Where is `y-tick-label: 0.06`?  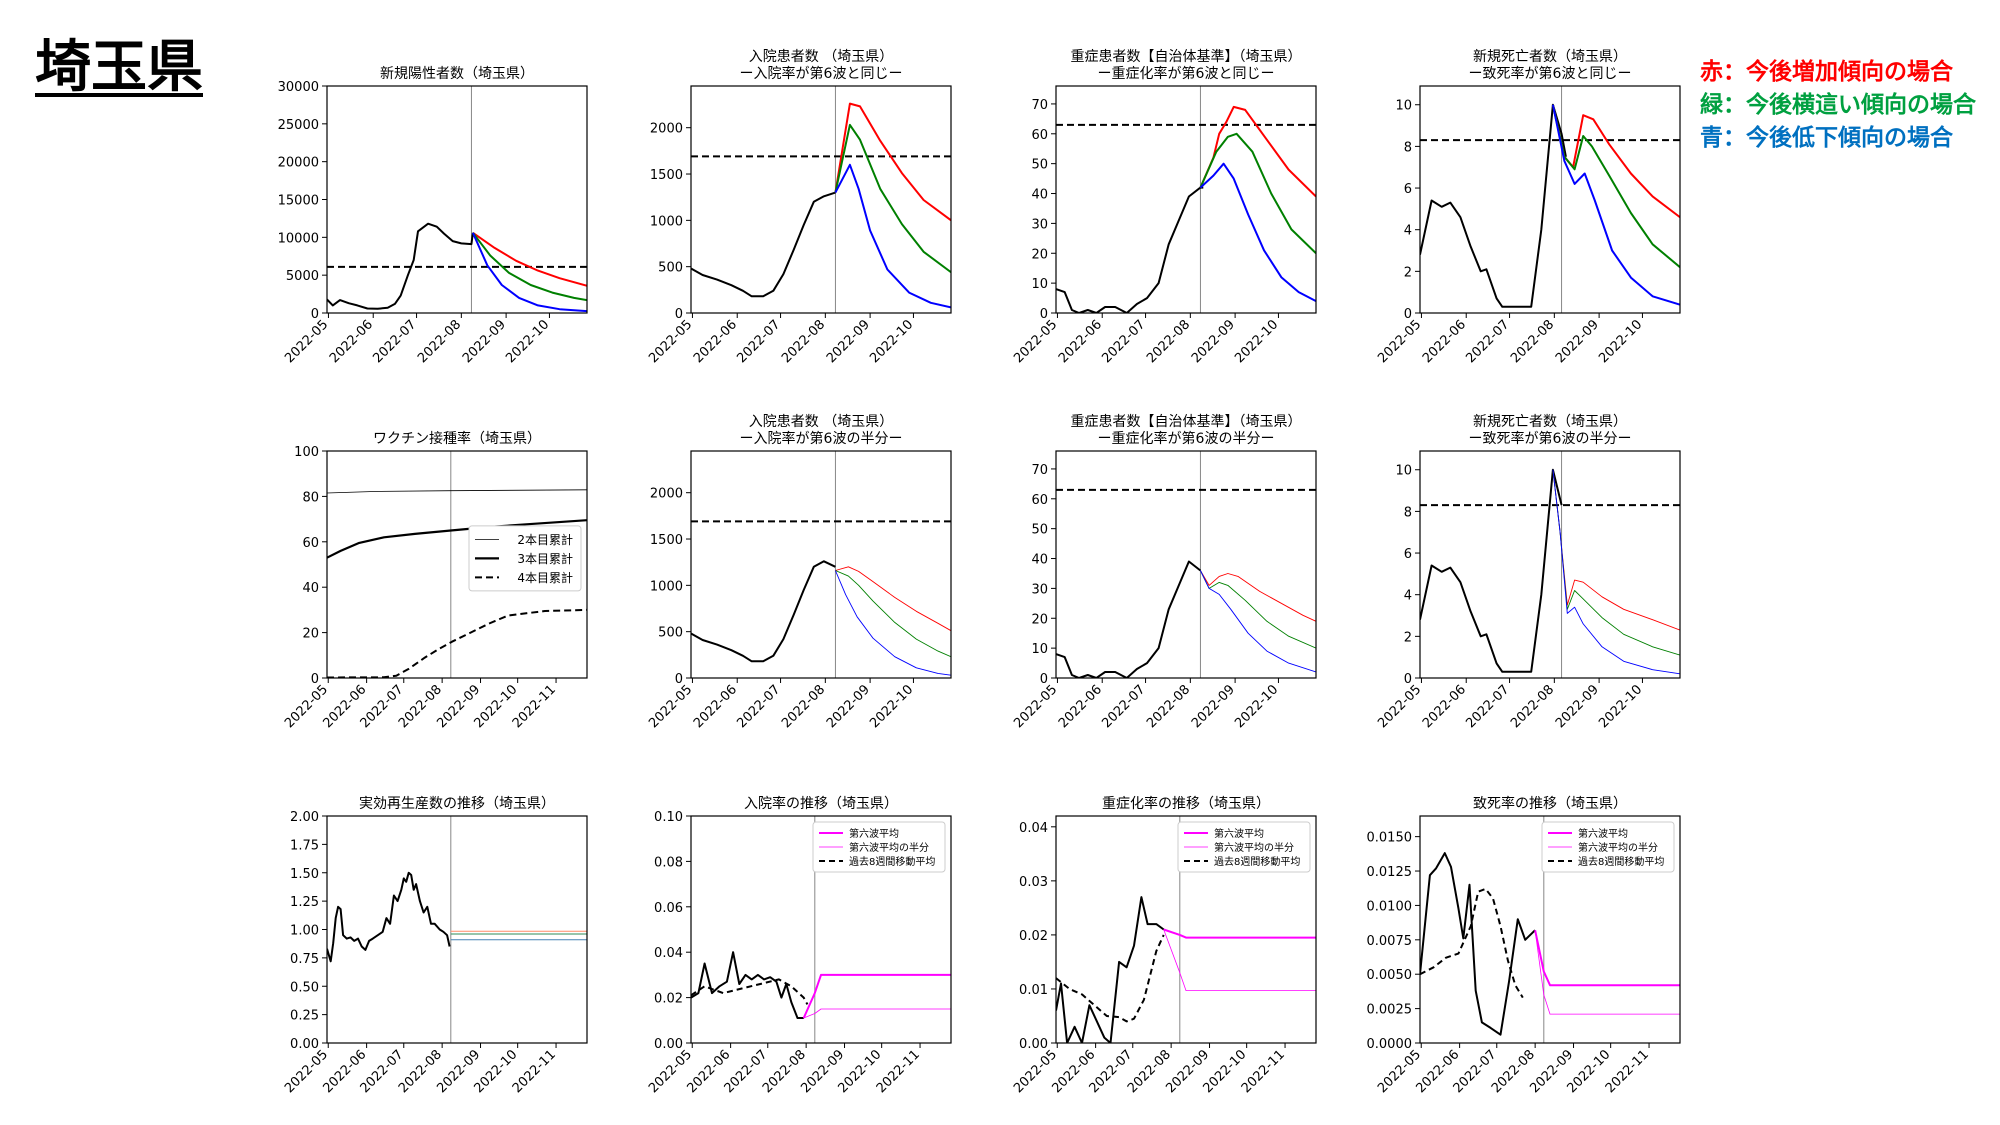 y-tick-label: 0.06 is located at coordinates (668, 908).